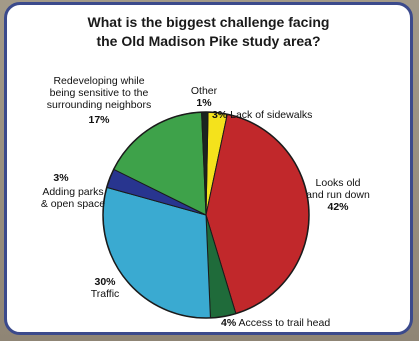 This screenshot has height=341, width=419. I want to click on name-redeveloping-line-3: surrounding neighbors, so click(99, 105).